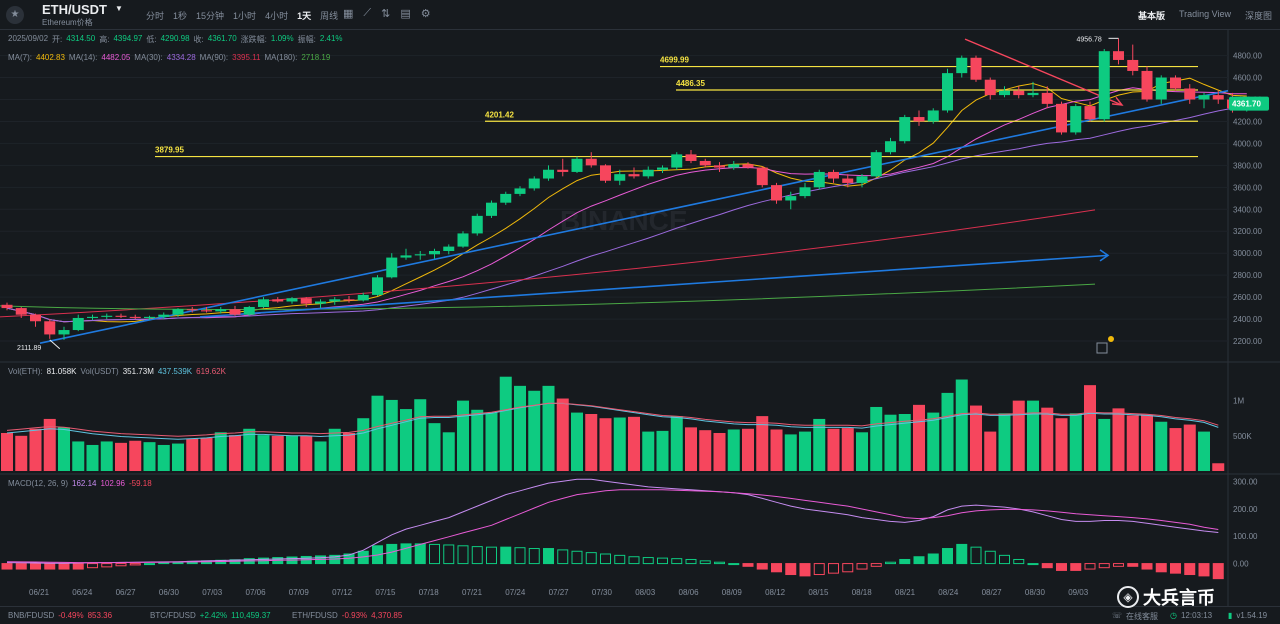 Image resolution: width=1280 pixels, height=624 pixels. What do you see at coordinates (15, 15) in the screenshot?
I see `favorite-star-icon: ★` at bounding box center [15, 15].